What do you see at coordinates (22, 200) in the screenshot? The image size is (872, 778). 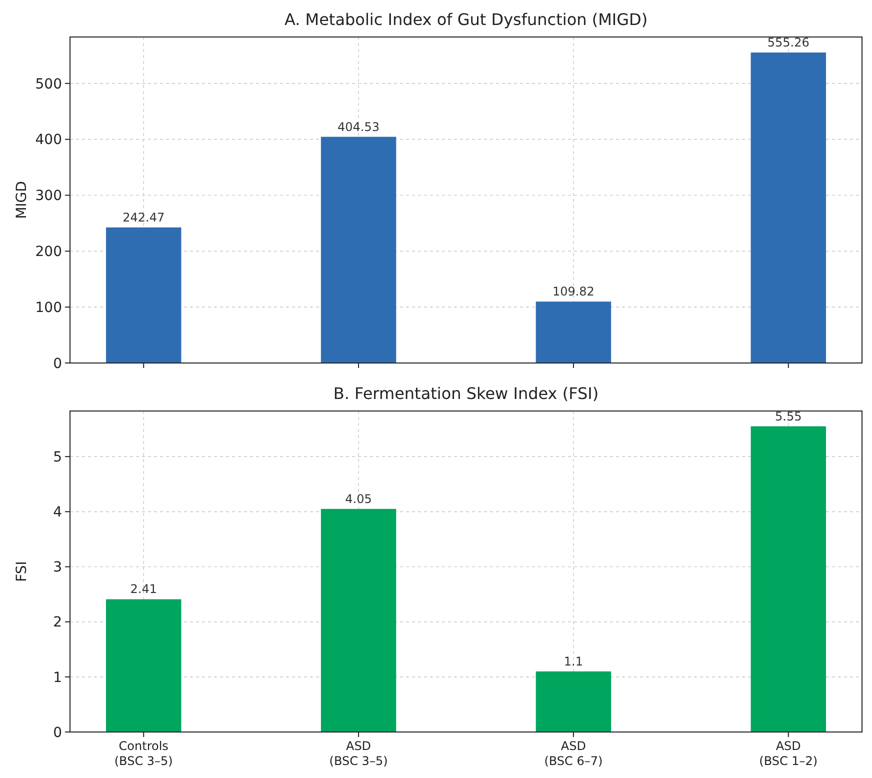 I see `y-axis-title: MIGD` at bounding box center [22, 200].